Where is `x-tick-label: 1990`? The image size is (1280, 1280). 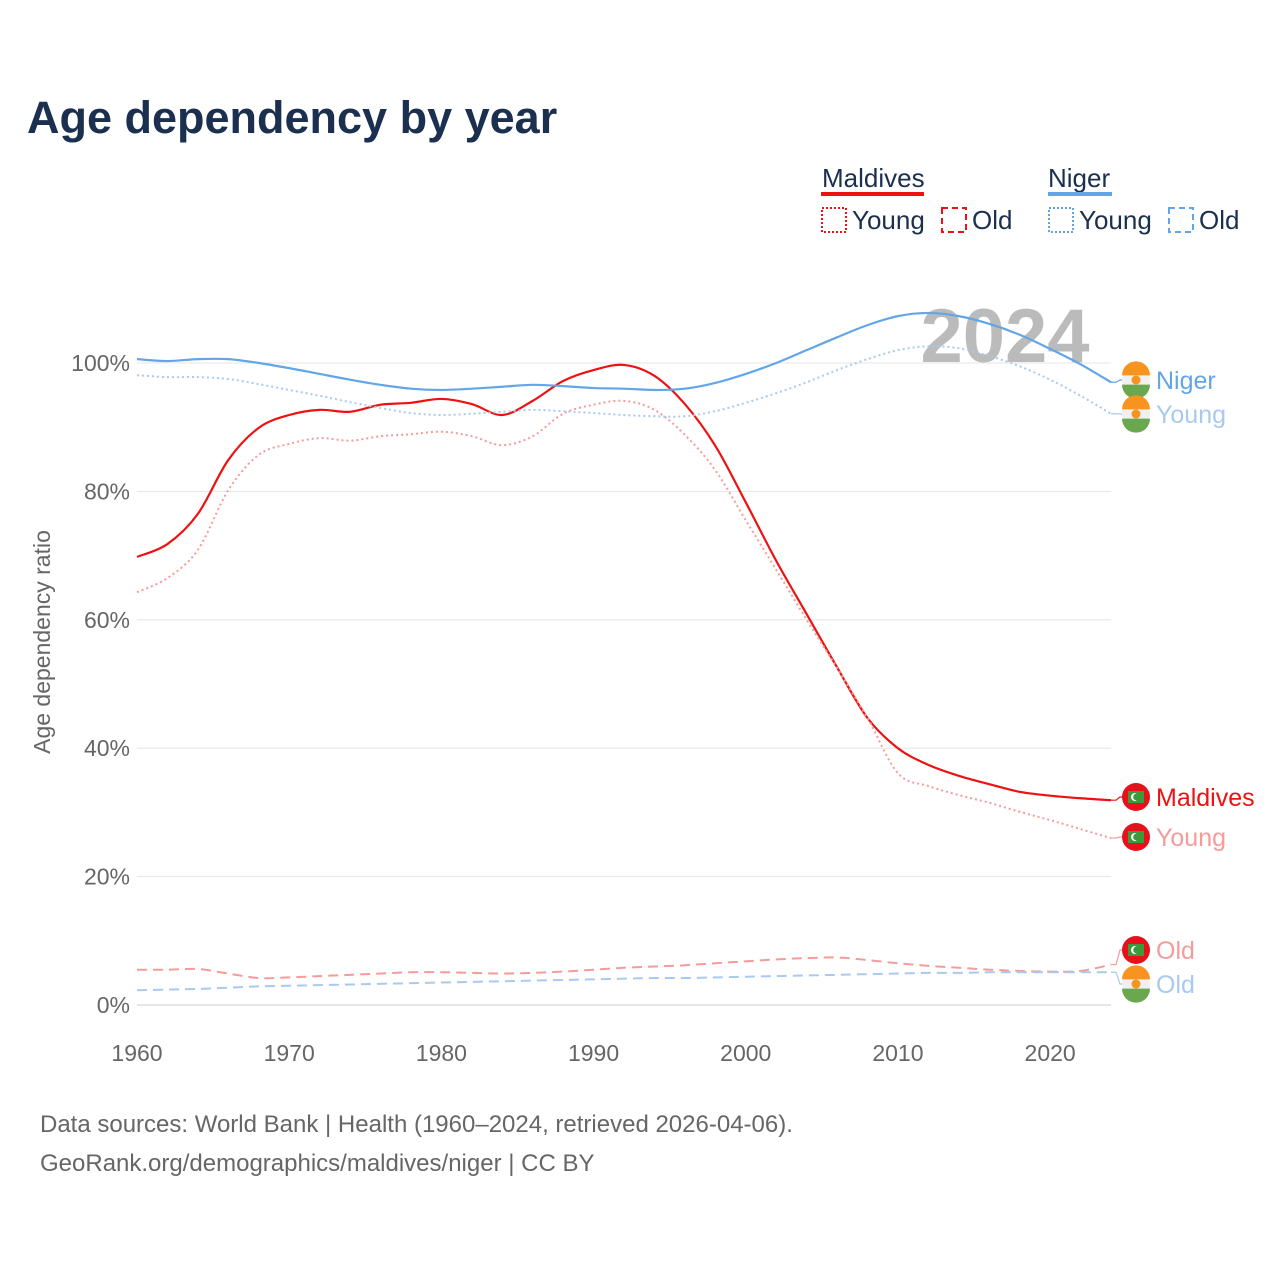 x-tick-label: 1990 is located at coordinates (593, 1053).